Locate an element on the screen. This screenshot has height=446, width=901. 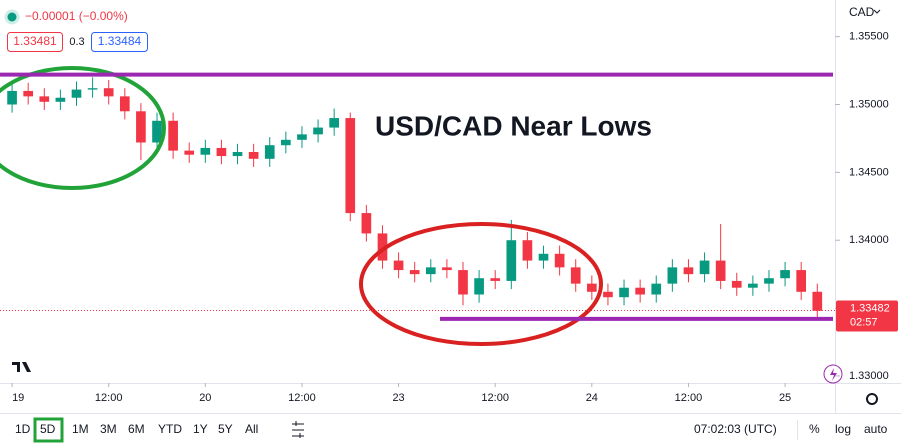
currency-caret is located at coordinates (877, 11).